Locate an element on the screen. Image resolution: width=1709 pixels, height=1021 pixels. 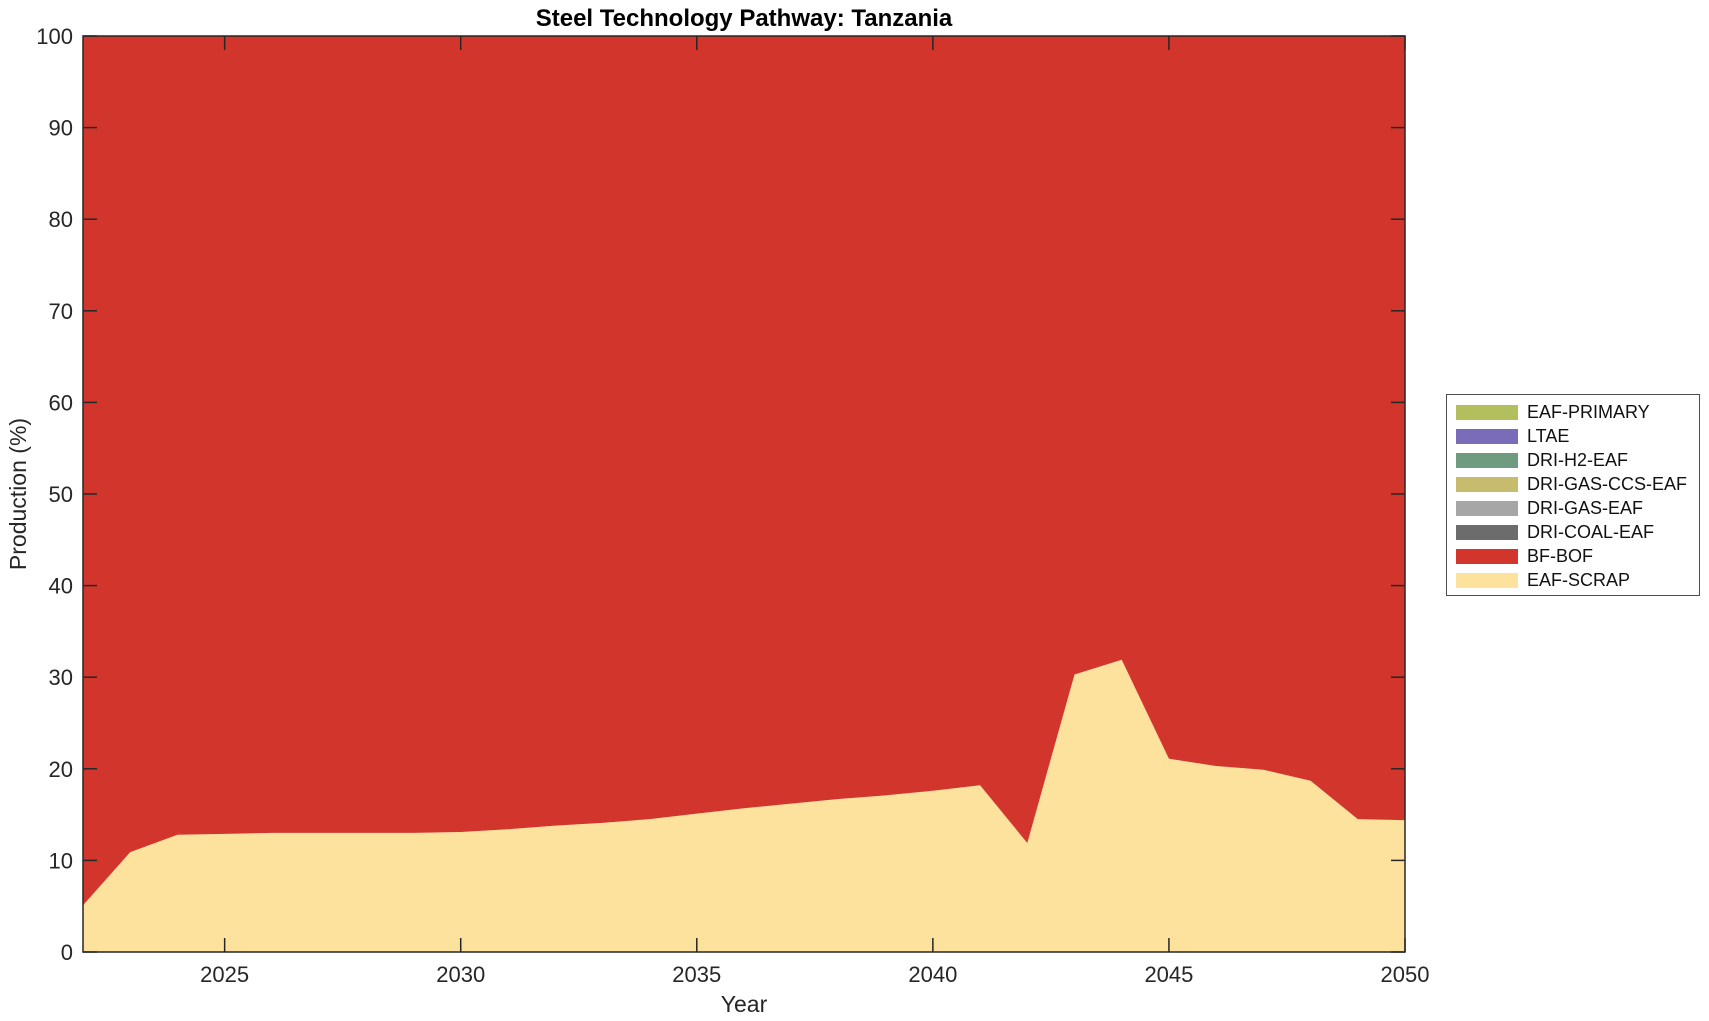
legend-swatch-bf-bof is located at coordinates (1487, 556).